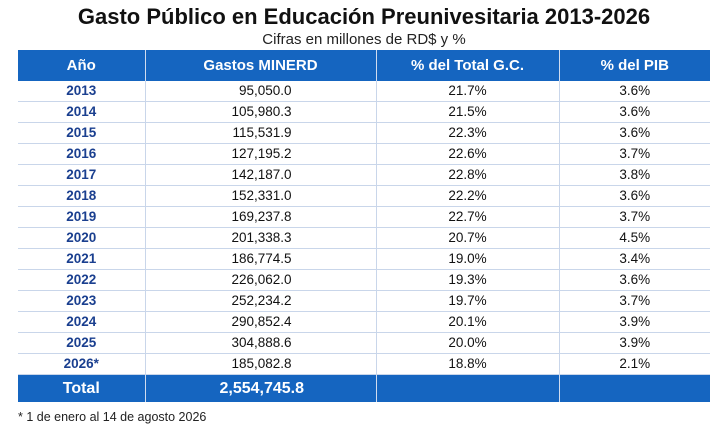 Image resolution: width=728 pixels, height=434 pixels. I want to click on table-row: 2022 226,062.0 19.3% 3.6%, so click(364, 280).